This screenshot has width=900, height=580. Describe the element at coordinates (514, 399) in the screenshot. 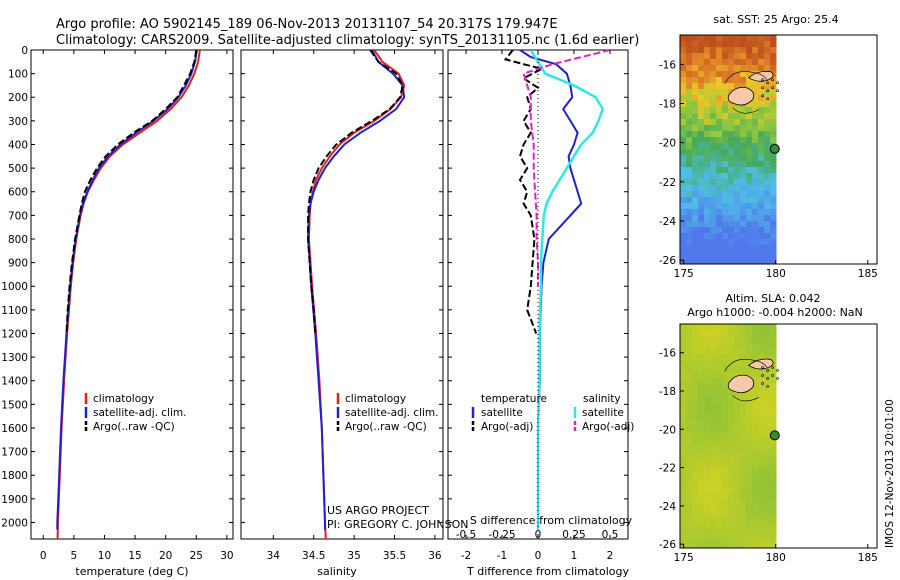

I see `legend-temperature-title: temperature` at that location.